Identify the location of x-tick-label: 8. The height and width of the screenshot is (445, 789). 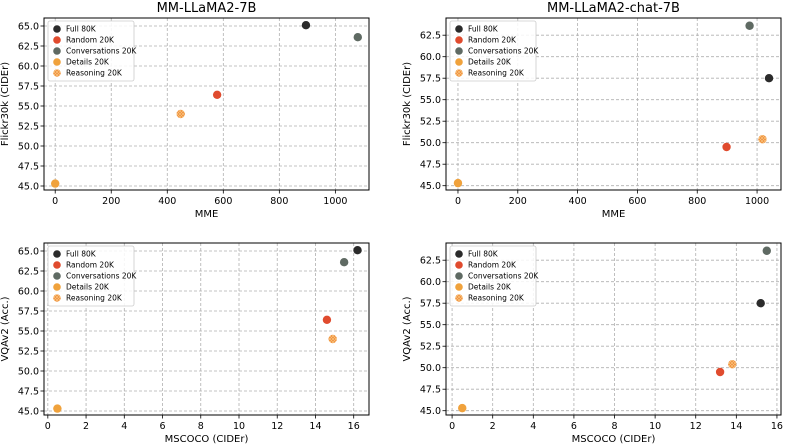
(201, 426).